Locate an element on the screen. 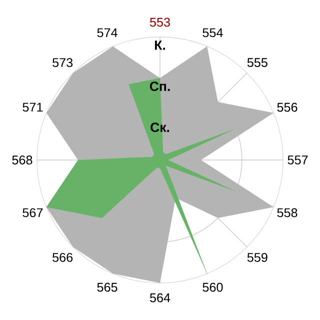 The width and height of the screenshot is (320, 320). spoke-label: 573 is located at coordinates (62, 63).